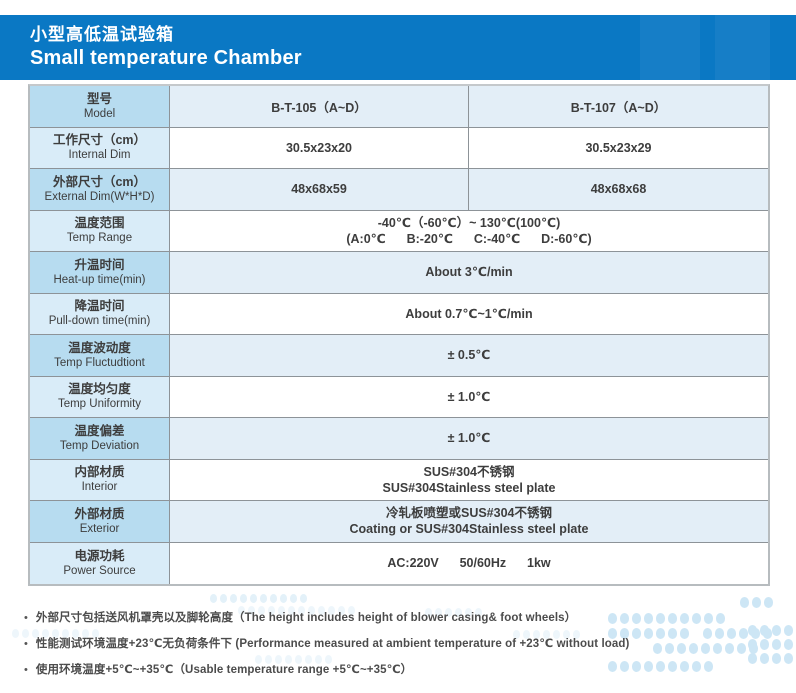 The height and width of the screenshot is (693, 796). Describe the element at coordinates (100, 522) in the screenshot. I see `row-label: 外部材质 Exterior` at that location.